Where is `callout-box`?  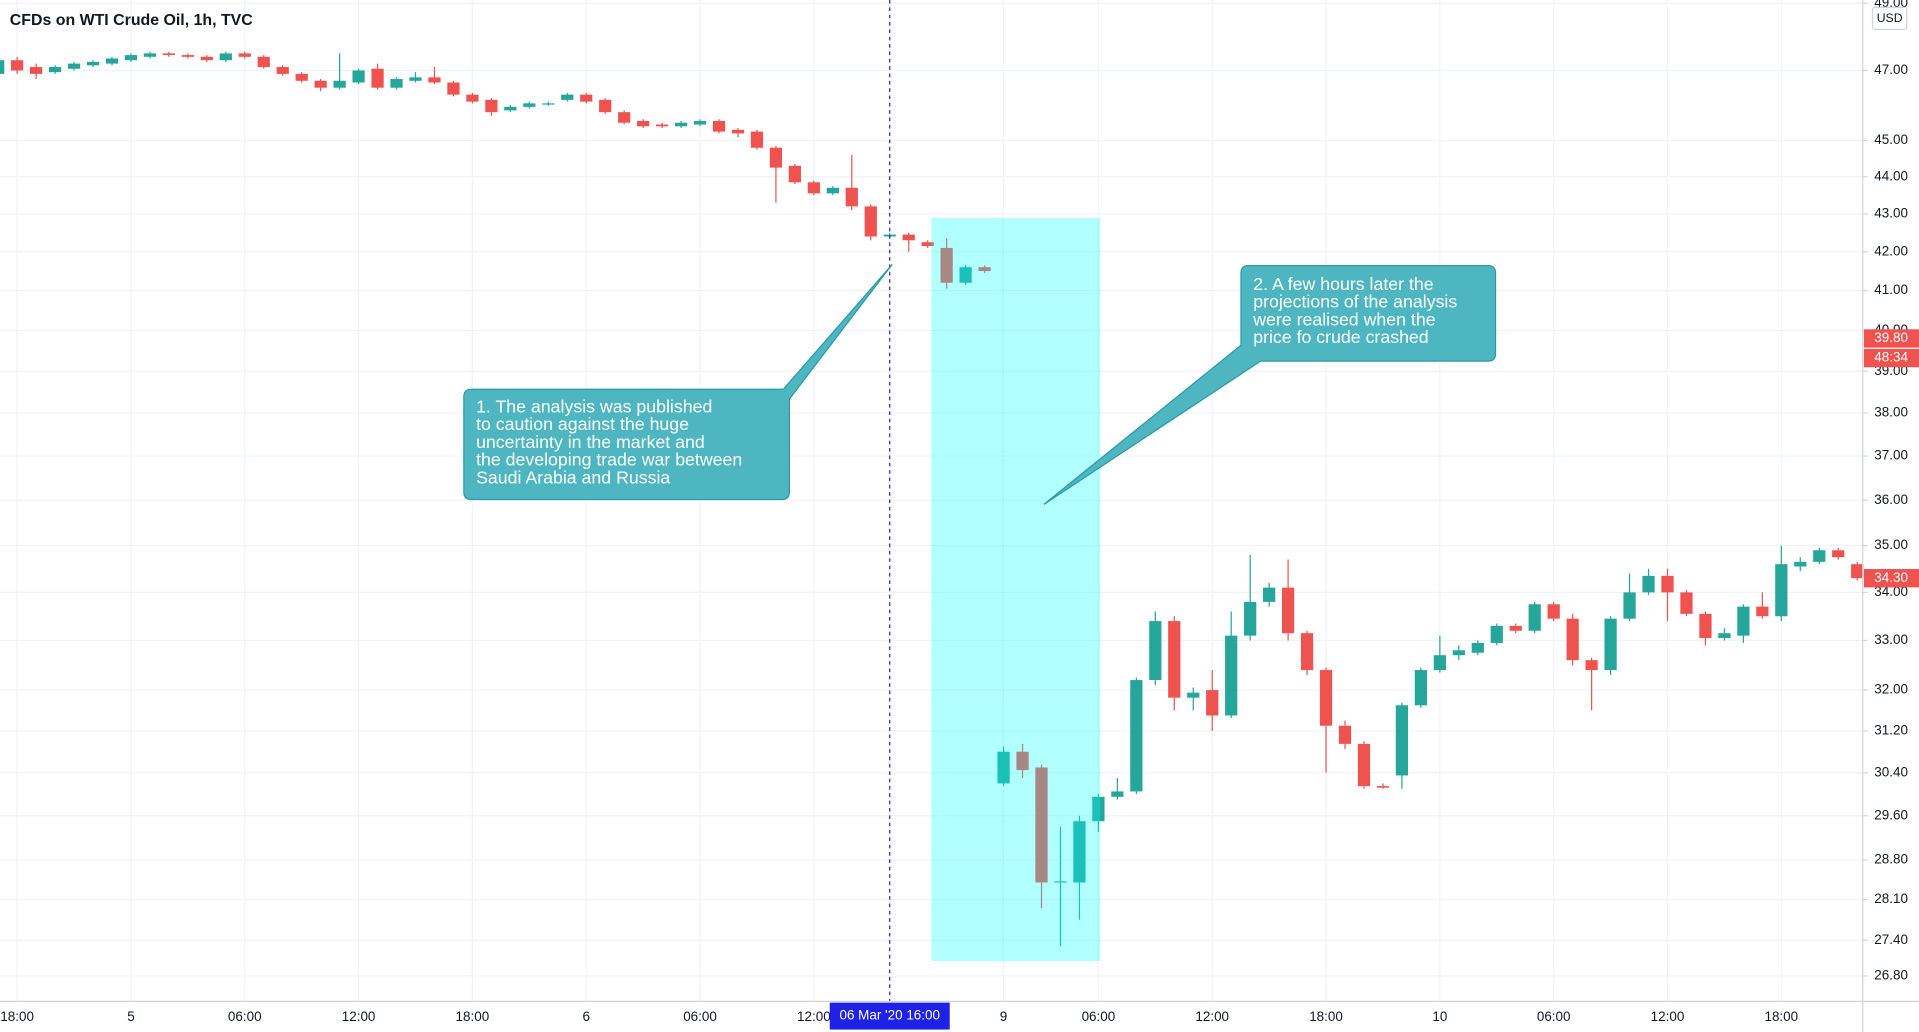 callout-box is located at coordinates (1270, 385).